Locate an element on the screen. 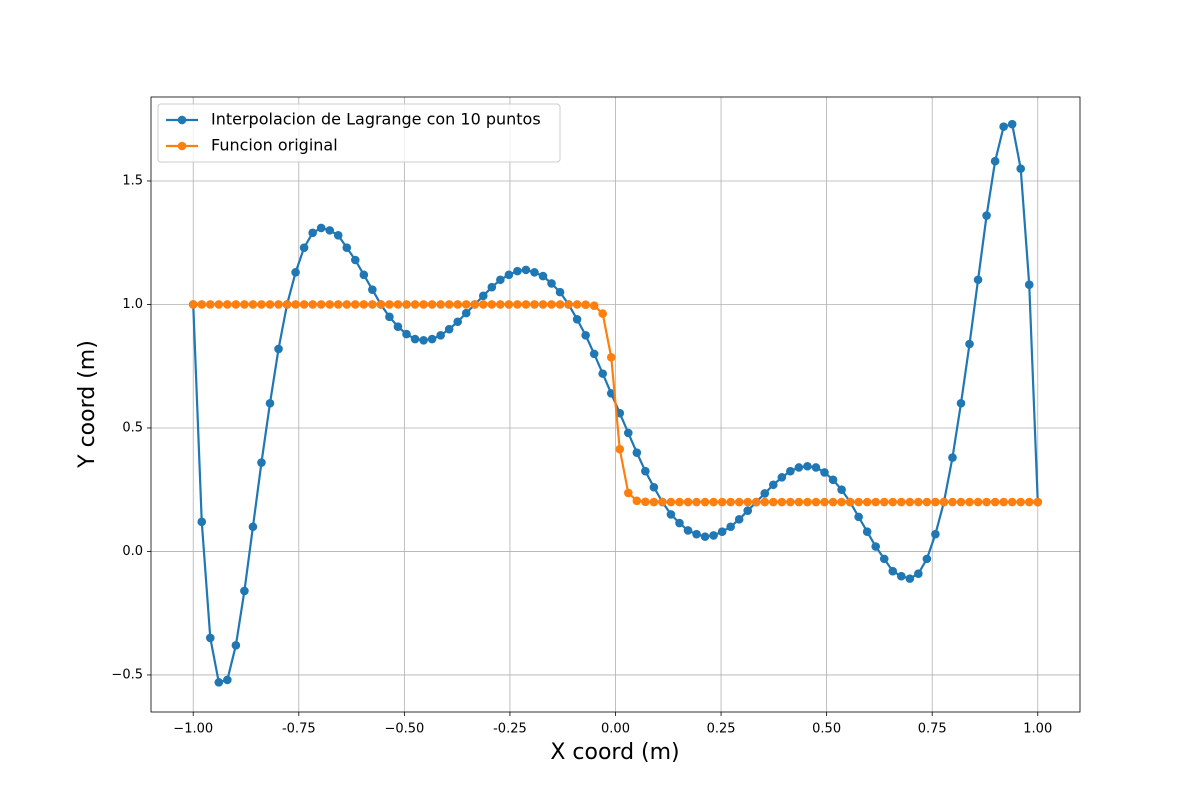 This screenshot has width=1200, height=800. y-axis-label: Y coord (m) is located at coordinates (87, 404).